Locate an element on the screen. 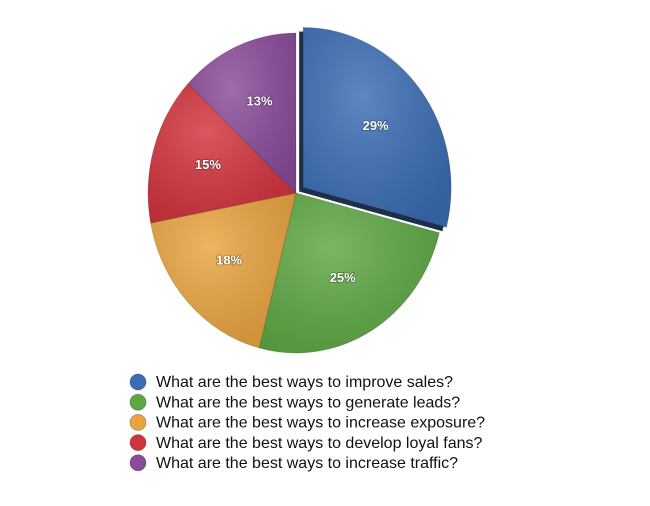 This screenshot has width=650, height=506. value-label: 13% is located at coordinates (260, 100).